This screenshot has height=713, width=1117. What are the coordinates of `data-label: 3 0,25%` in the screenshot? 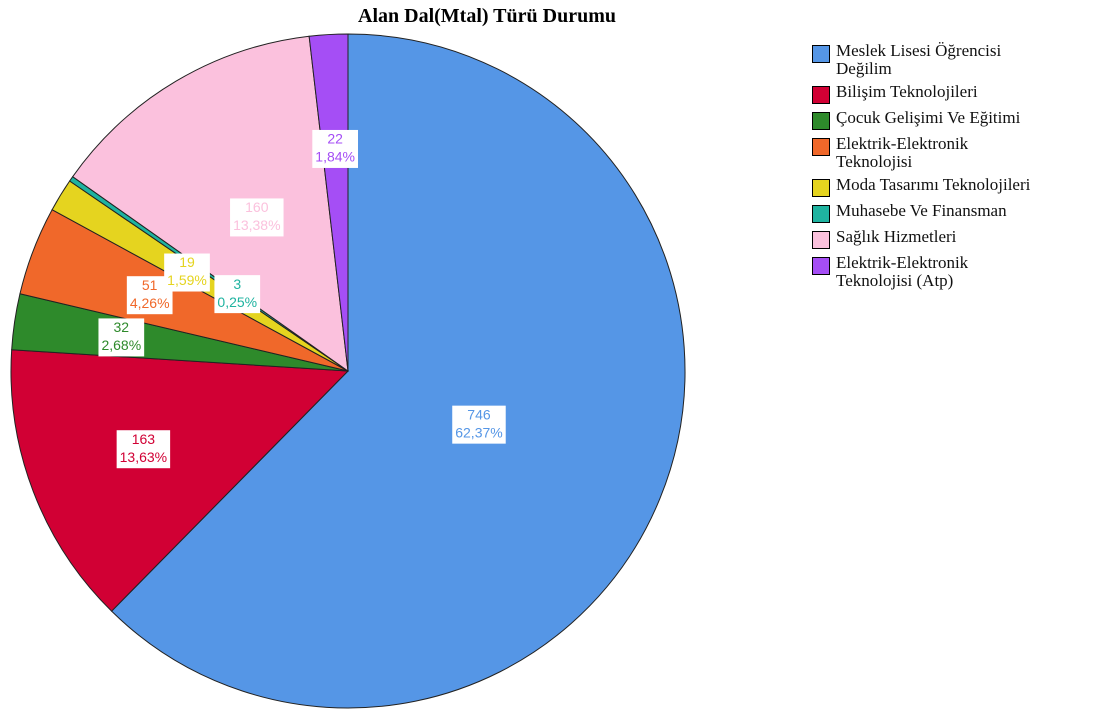 It's located at (237, 294).